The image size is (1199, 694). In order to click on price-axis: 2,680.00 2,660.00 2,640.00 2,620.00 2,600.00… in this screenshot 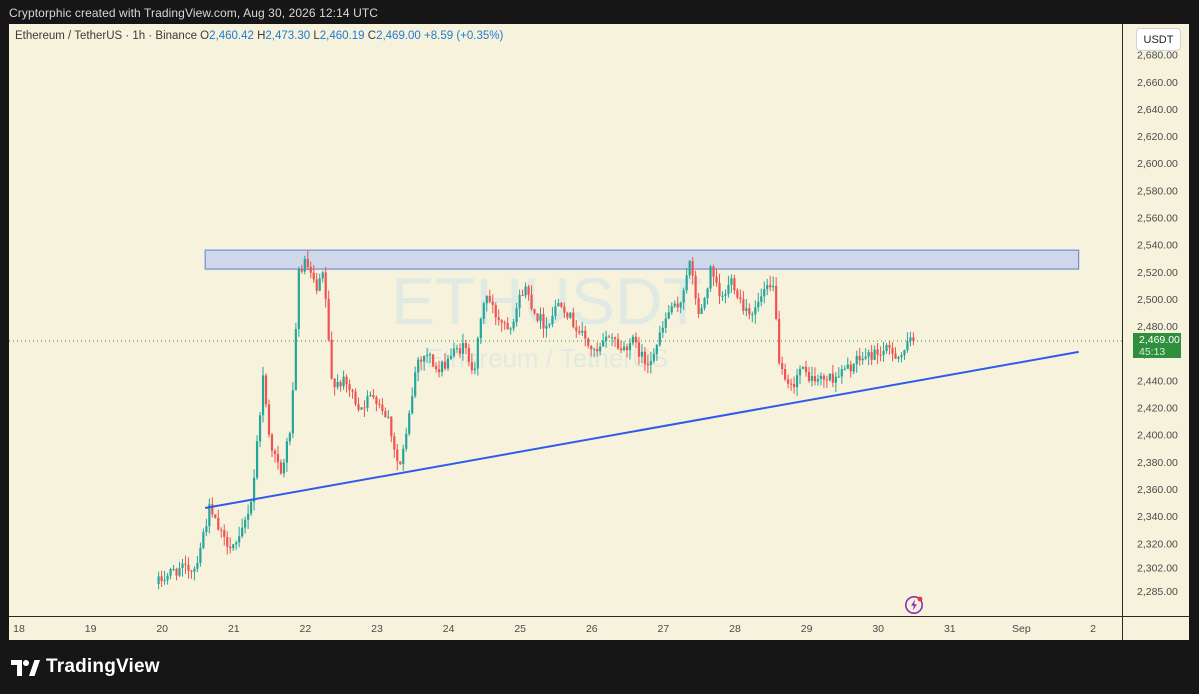, I will do `click(1157, 324)`.